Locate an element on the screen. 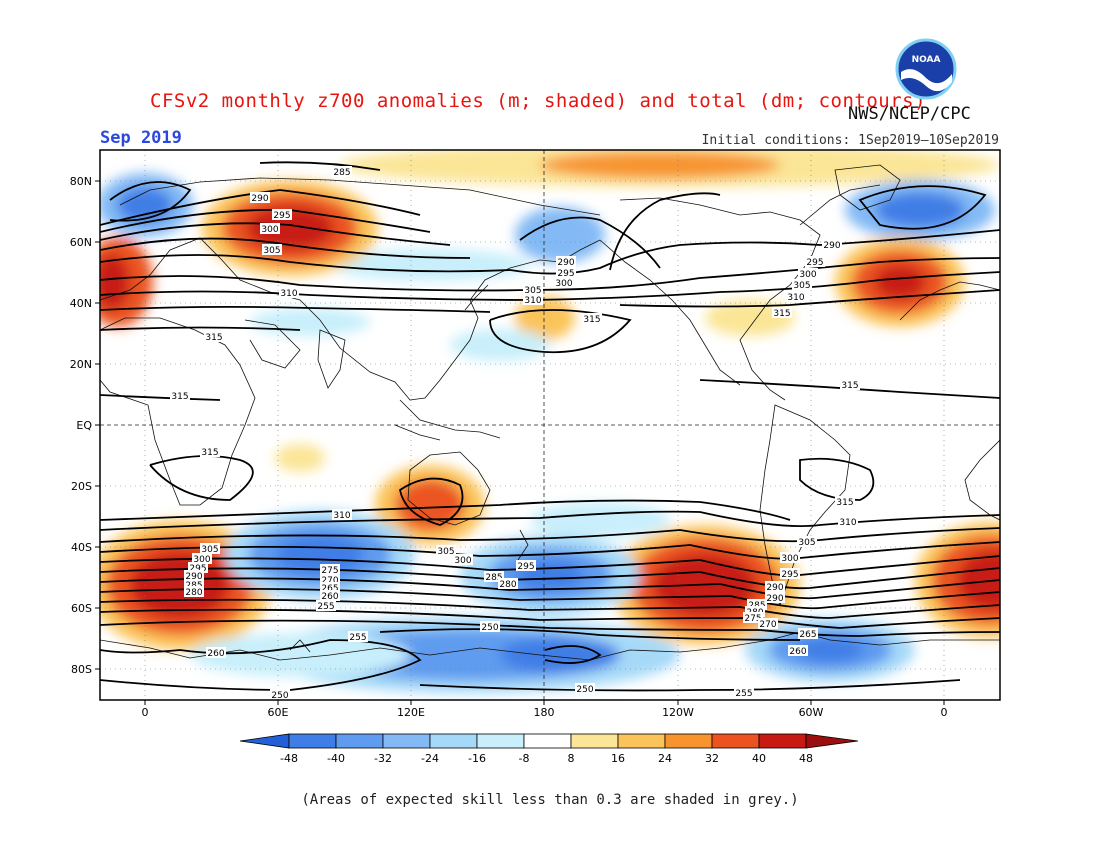 The height and width of the screenshot is (850, 1100). colorbar-ticks: -48 -40 -32 -24 -16 -8 8 16 24 32 40 48 is located at coordinates (546, 758).